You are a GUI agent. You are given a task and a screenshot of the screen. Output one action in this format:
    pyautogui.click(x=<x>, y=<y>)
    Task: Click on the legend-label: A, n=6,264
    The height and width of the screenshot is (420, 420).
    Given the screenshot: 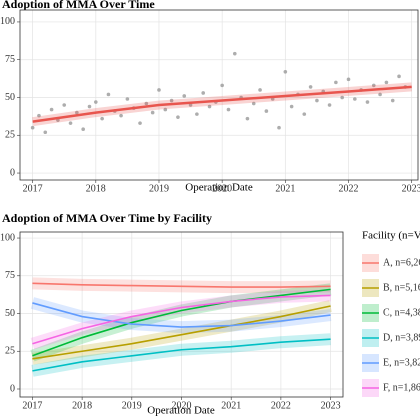 What is the action you would take?
    pyautogui.click(x=401, y=262)
    